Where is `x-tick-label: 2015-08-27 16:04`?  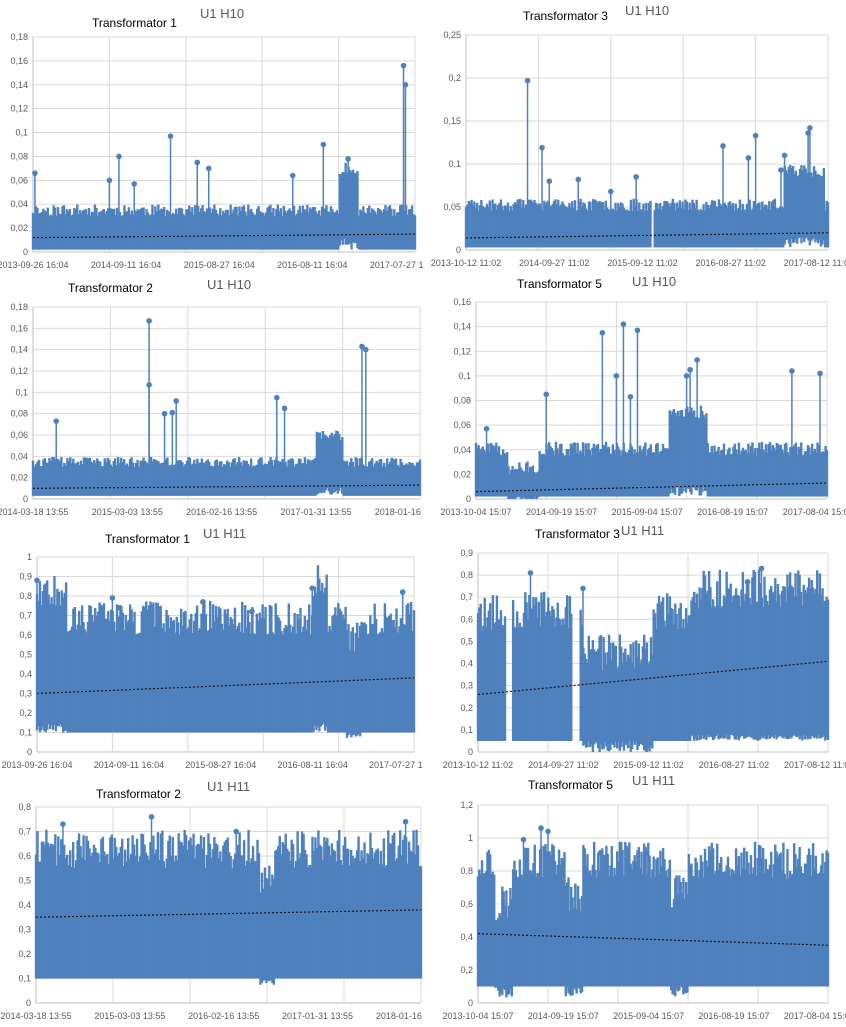 x-tick-label: 2015-08-27 16:04 is located at coordinates (219, 265).